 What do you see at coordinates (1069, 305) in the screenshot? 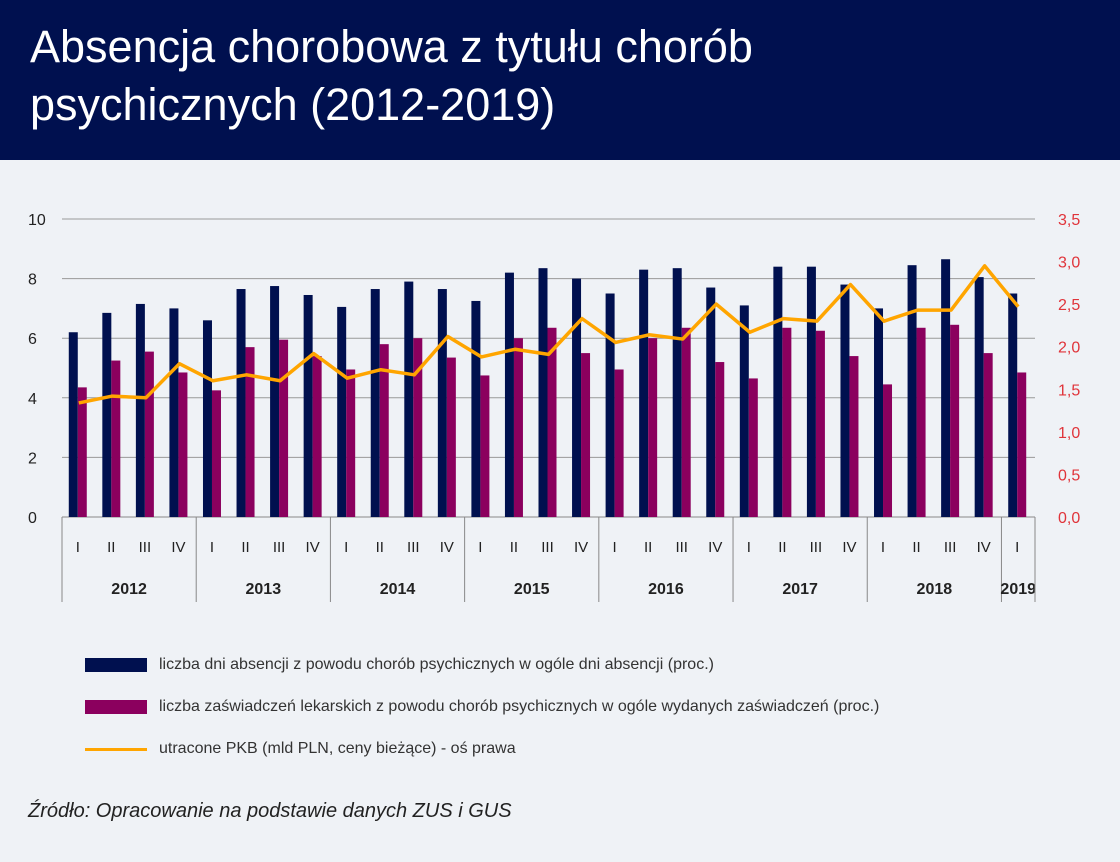
I see `right-tick-label: 2,5` at bounding box center [1069, 305].